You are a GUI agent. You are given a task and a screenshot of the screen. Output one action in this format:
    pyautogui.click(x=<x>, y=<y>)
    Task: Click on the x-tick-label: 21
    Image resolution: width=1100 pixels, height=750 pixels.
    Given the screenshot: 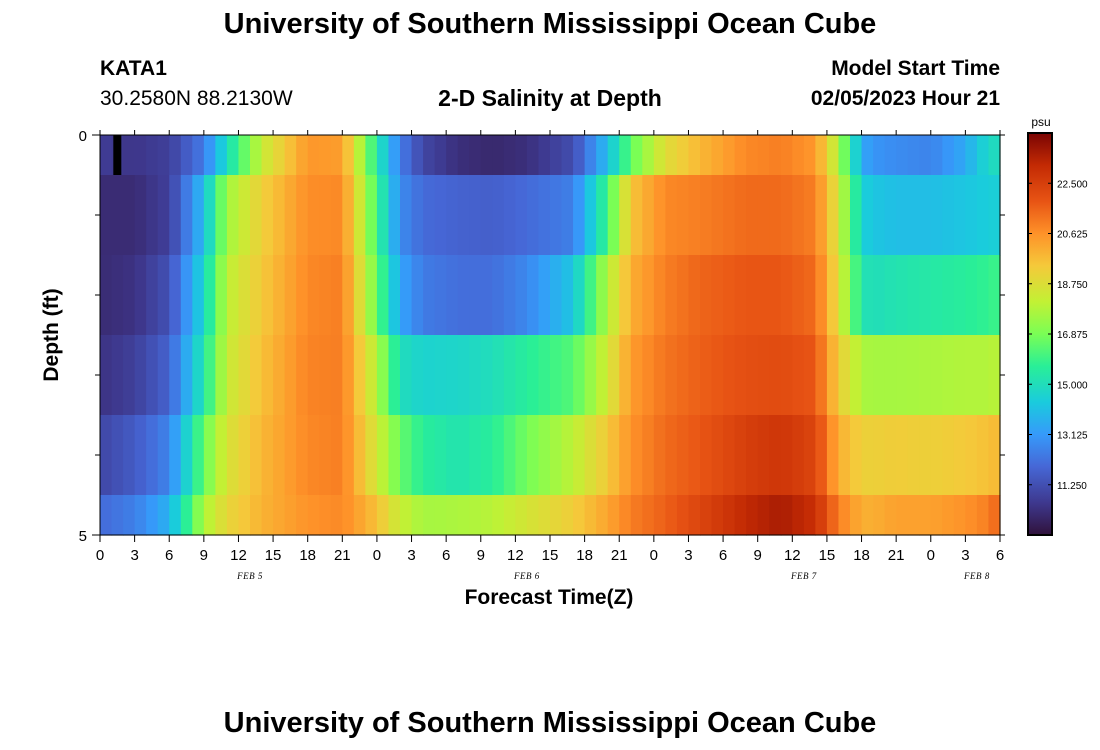 What is the action you would take?
    pyautogui.click(x=342, y=555)
    